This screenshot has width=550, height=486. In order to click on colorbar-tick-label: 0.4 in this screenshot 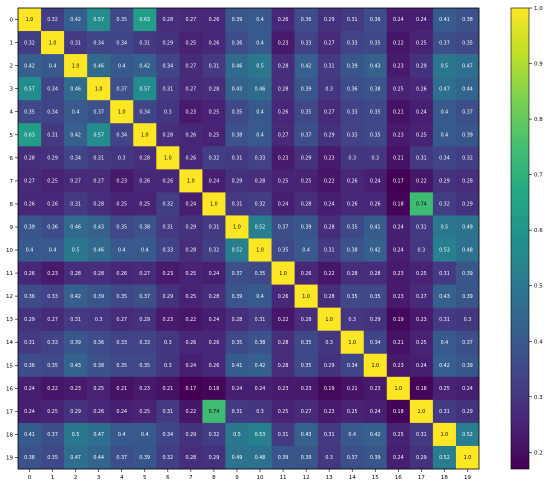, I will do `click(538, 342)`.